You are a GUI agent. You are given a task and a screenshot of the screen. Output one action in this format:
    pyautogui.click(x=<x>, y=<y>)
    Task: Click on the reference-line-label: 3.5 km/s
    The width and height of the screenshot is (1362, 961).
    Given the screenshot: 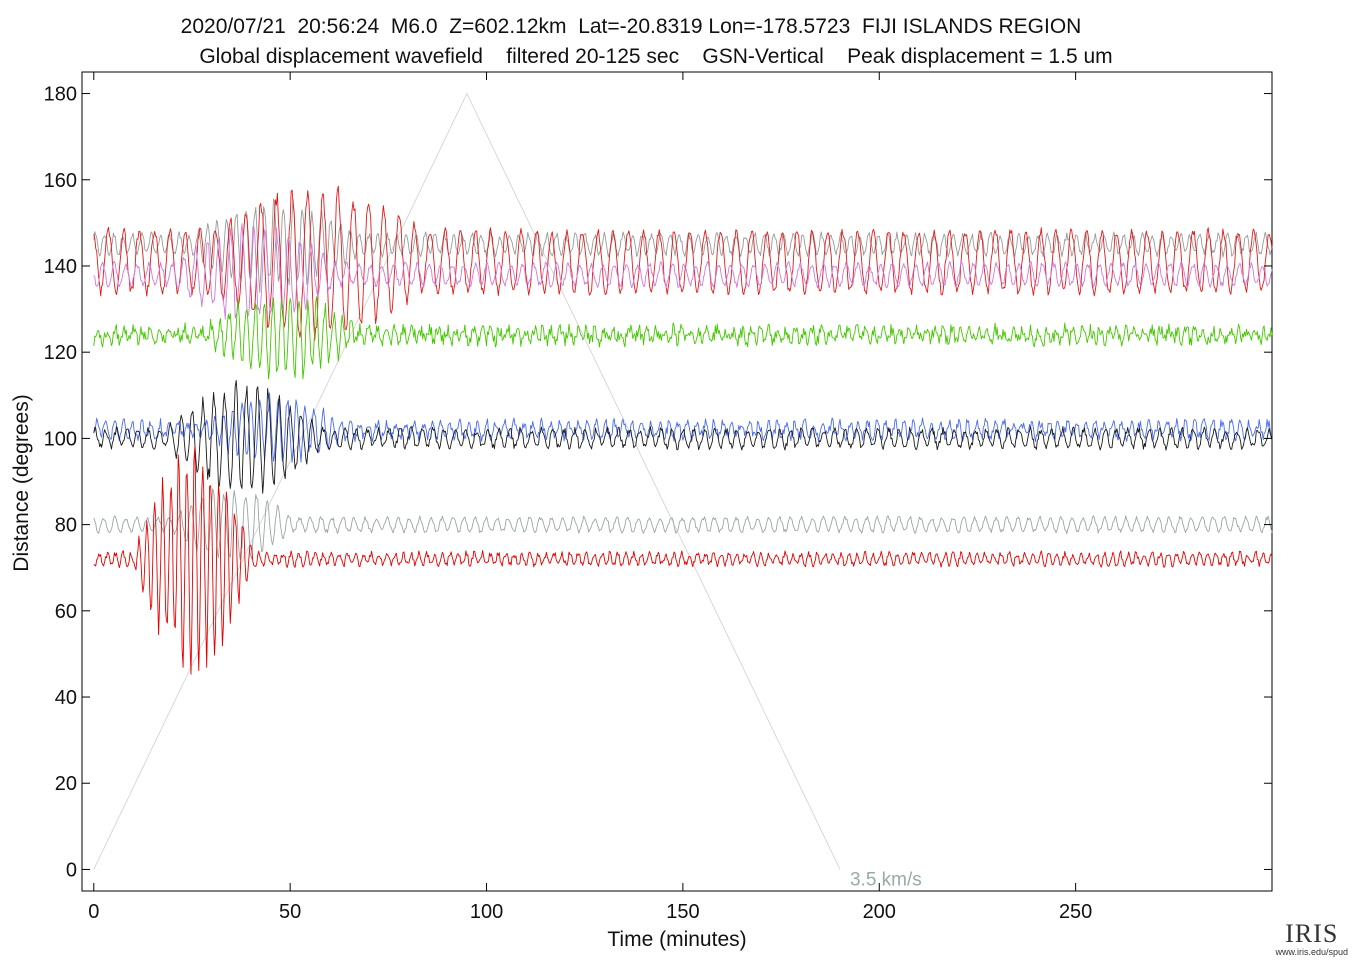 What is the action you would take?
    pyautogui.click(x=886, y=879)
    